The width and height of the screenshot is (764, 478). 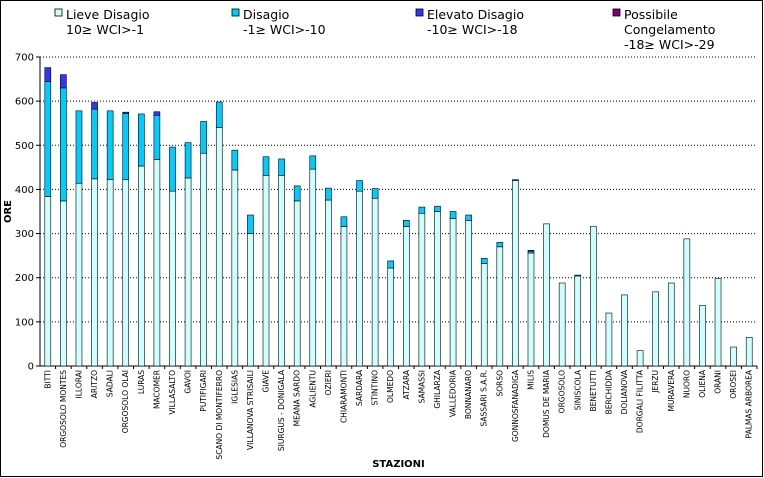 What do you see at coordinates (655, 382) in the screenshot?
I see `category-label: JERZU` at bounding box center [655, 382].